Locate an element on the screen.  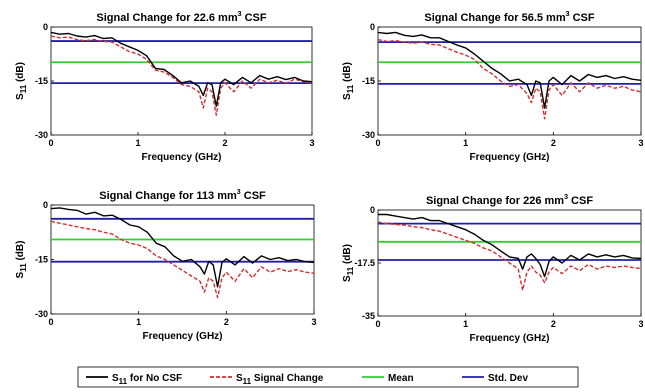
legend-box is located at coordinates (328, 377).